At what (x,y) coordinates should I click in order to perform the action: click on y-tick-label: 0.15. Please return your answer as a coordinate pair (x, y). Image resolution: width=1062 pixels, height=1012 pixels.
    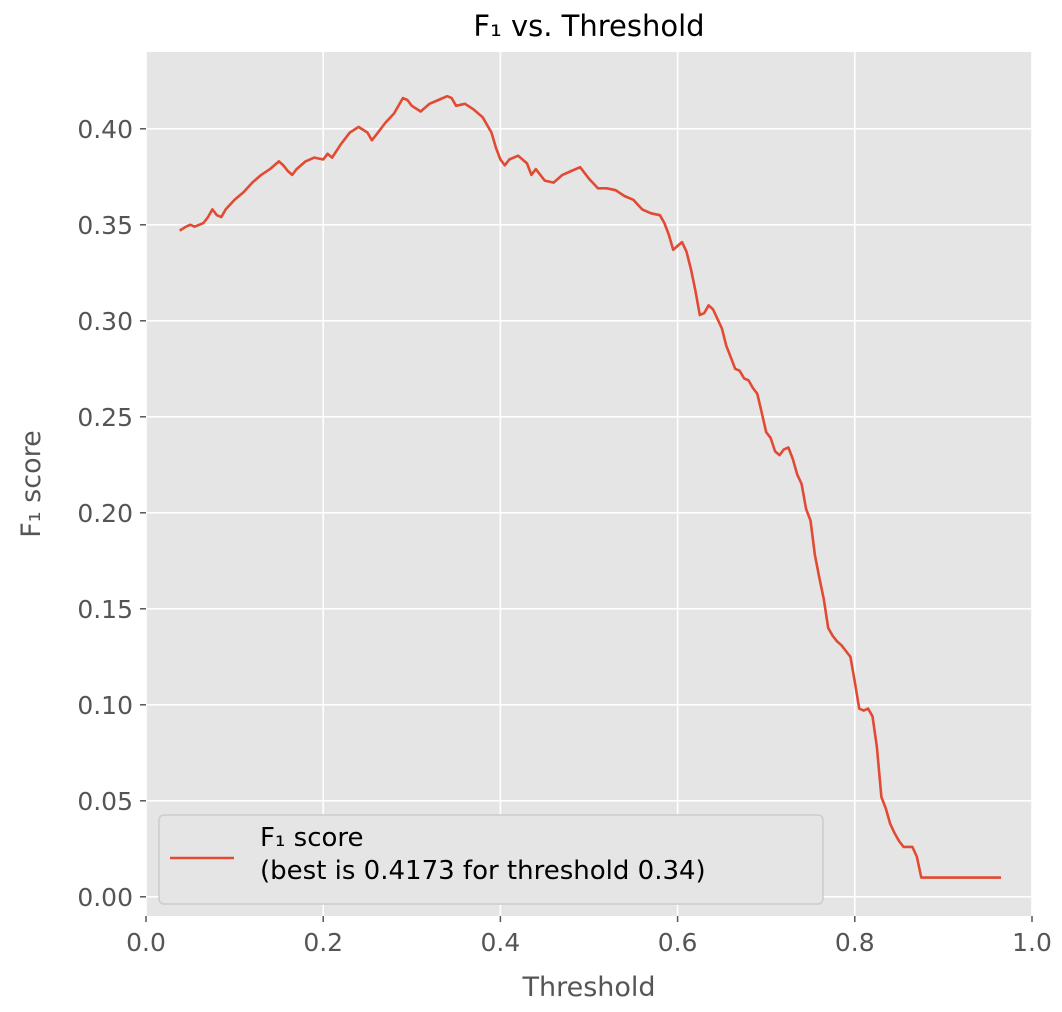
    Looking at the image, I should click on (105, 609).